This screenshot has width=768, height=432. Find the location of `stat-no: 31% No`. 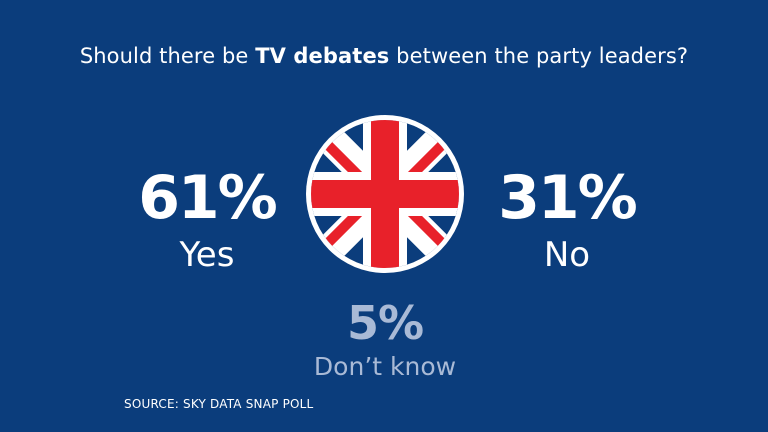

stat-no: 31% No is located at coordinates (567, 220).